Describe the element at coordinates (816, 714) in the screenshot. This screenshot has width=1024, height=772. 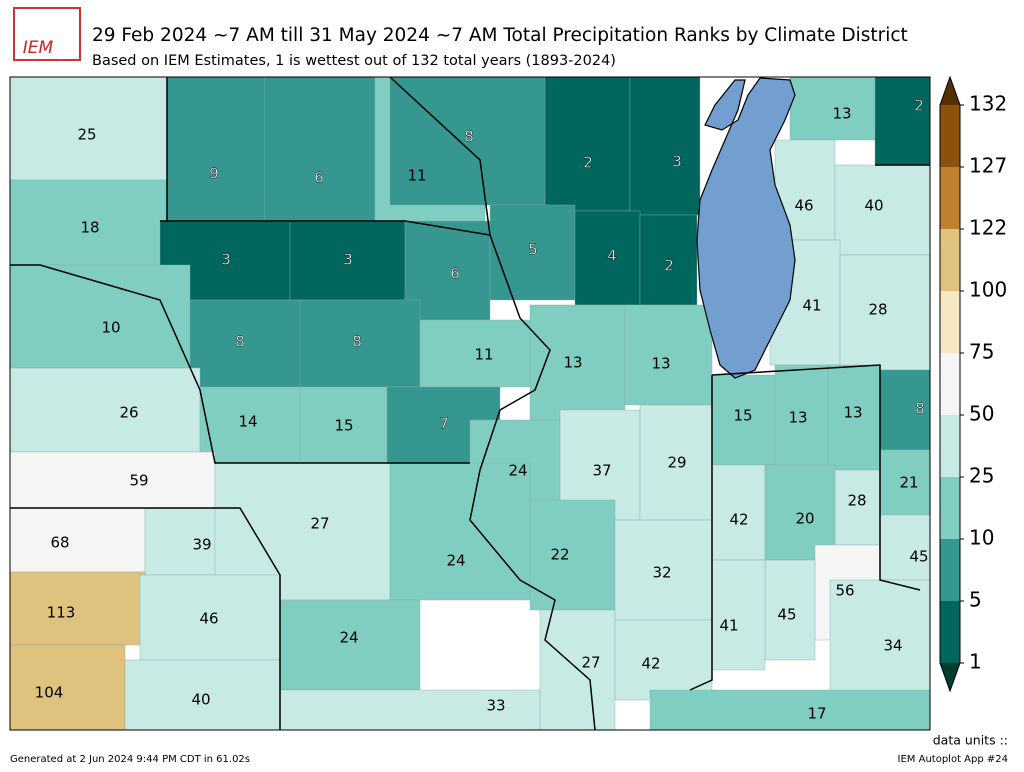
I see `district-label: 17` at that location.